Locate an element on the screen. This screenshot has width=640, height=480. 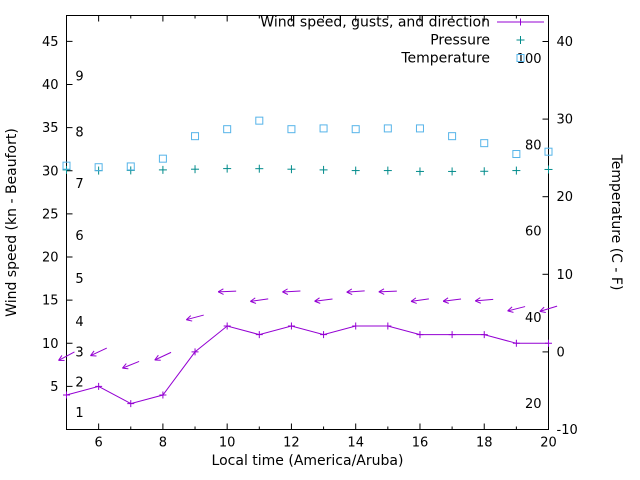
y-tick-label: 10 is located at coordinates (50, 344).